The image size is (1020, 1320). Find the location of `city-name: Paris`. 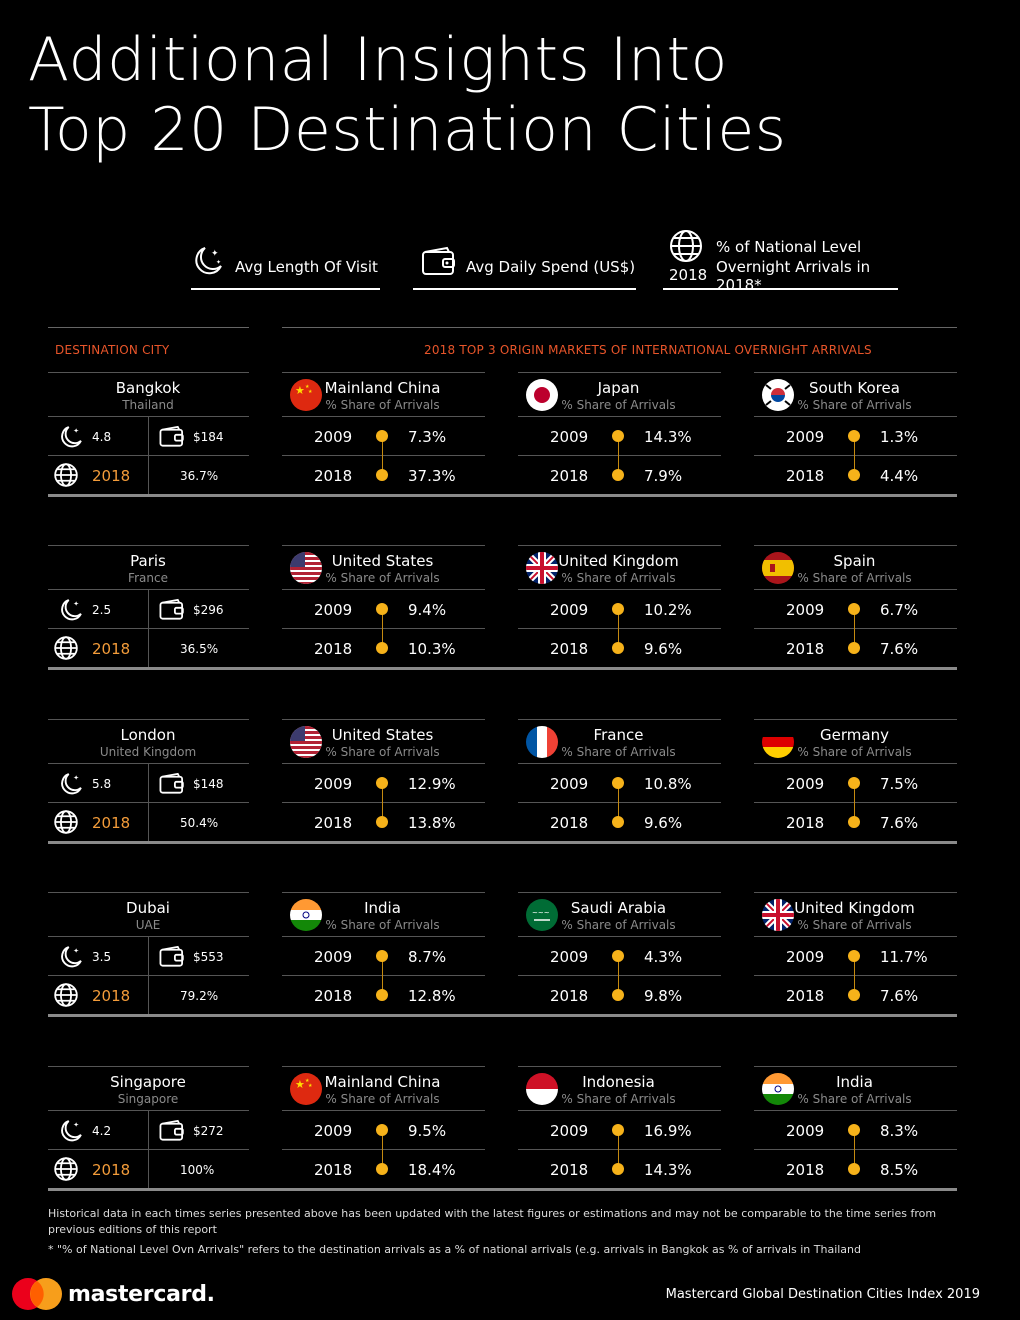

city-name: Paris is located at coordinates (148, 561).